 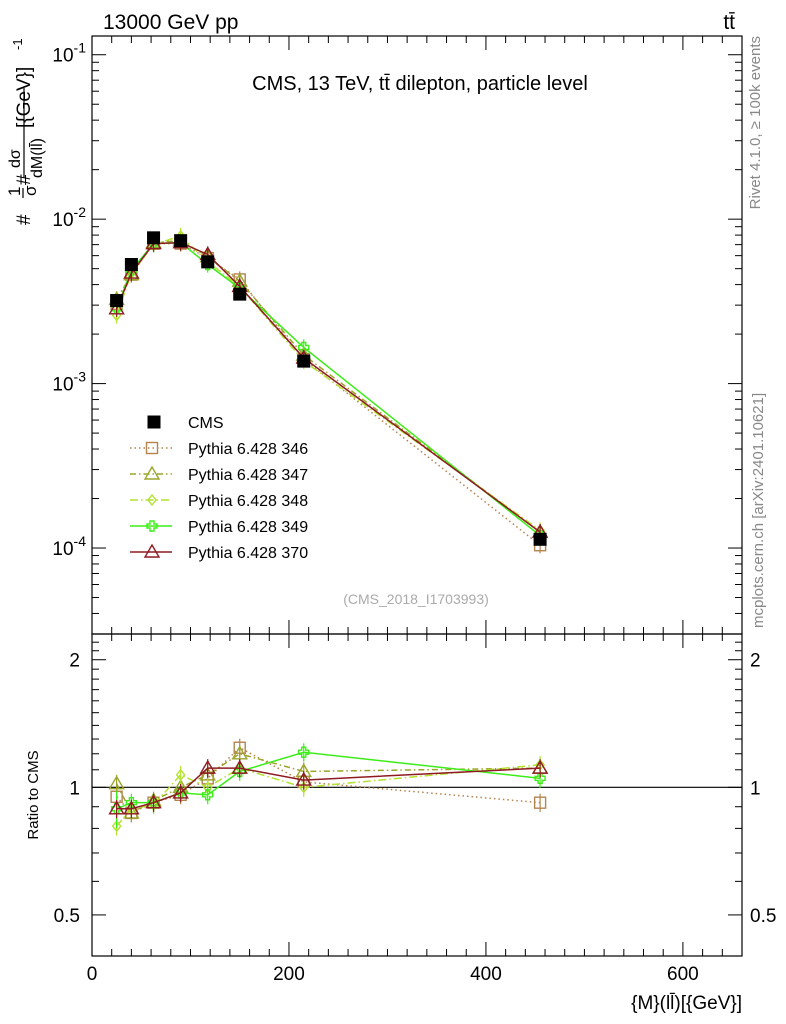 What do you see at coordinates (248, 449) in the screenshot?
I see `legend-label: Pythia 6.428 346` at bounding box center [248, 449].